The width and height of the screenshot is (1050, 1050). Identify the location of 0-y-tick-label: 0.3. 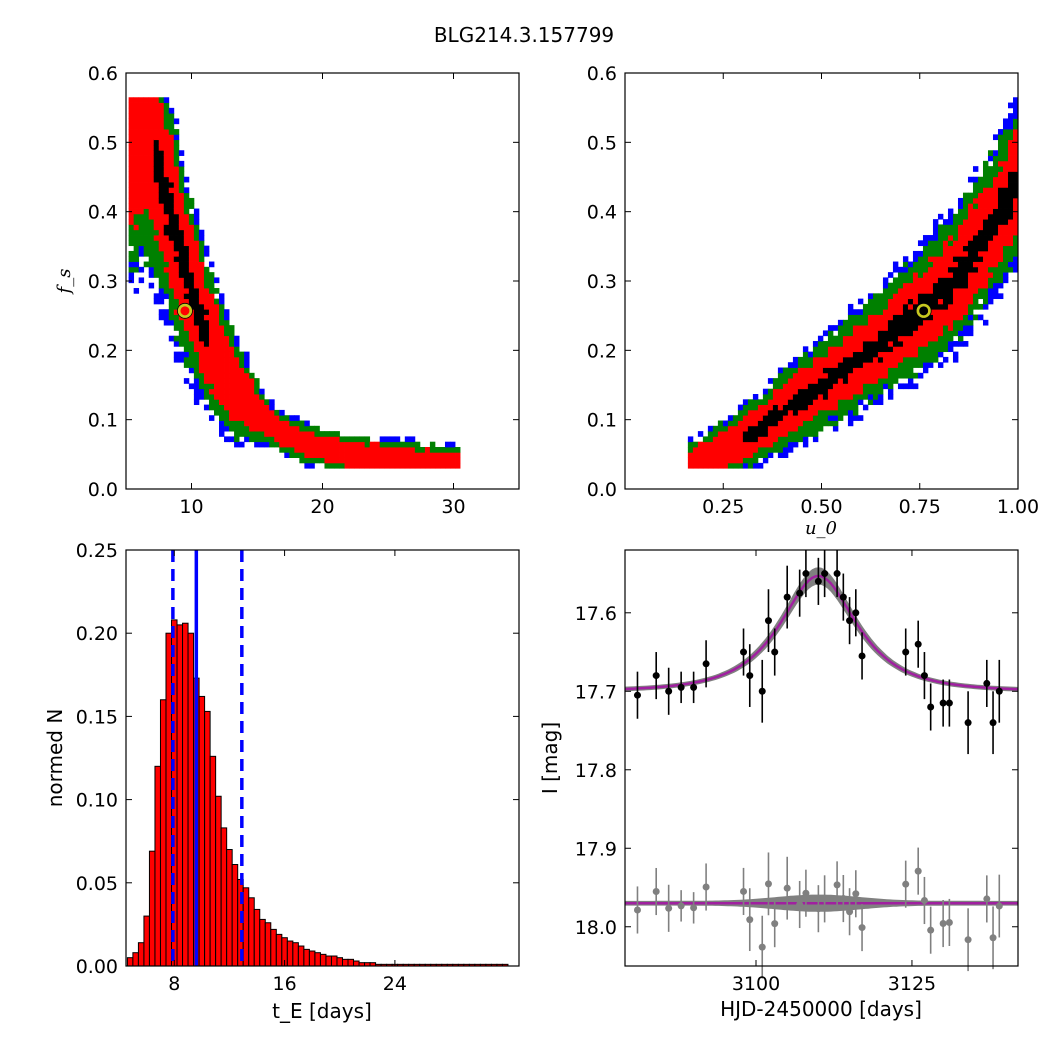
(103, 282).